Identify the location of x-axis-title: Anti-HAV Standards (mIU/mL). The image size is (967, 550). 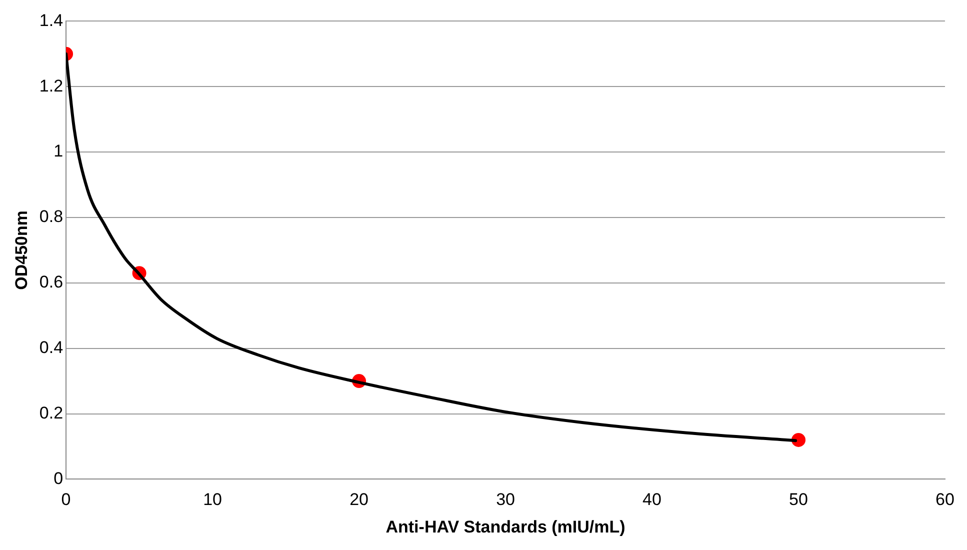
(506, 526).